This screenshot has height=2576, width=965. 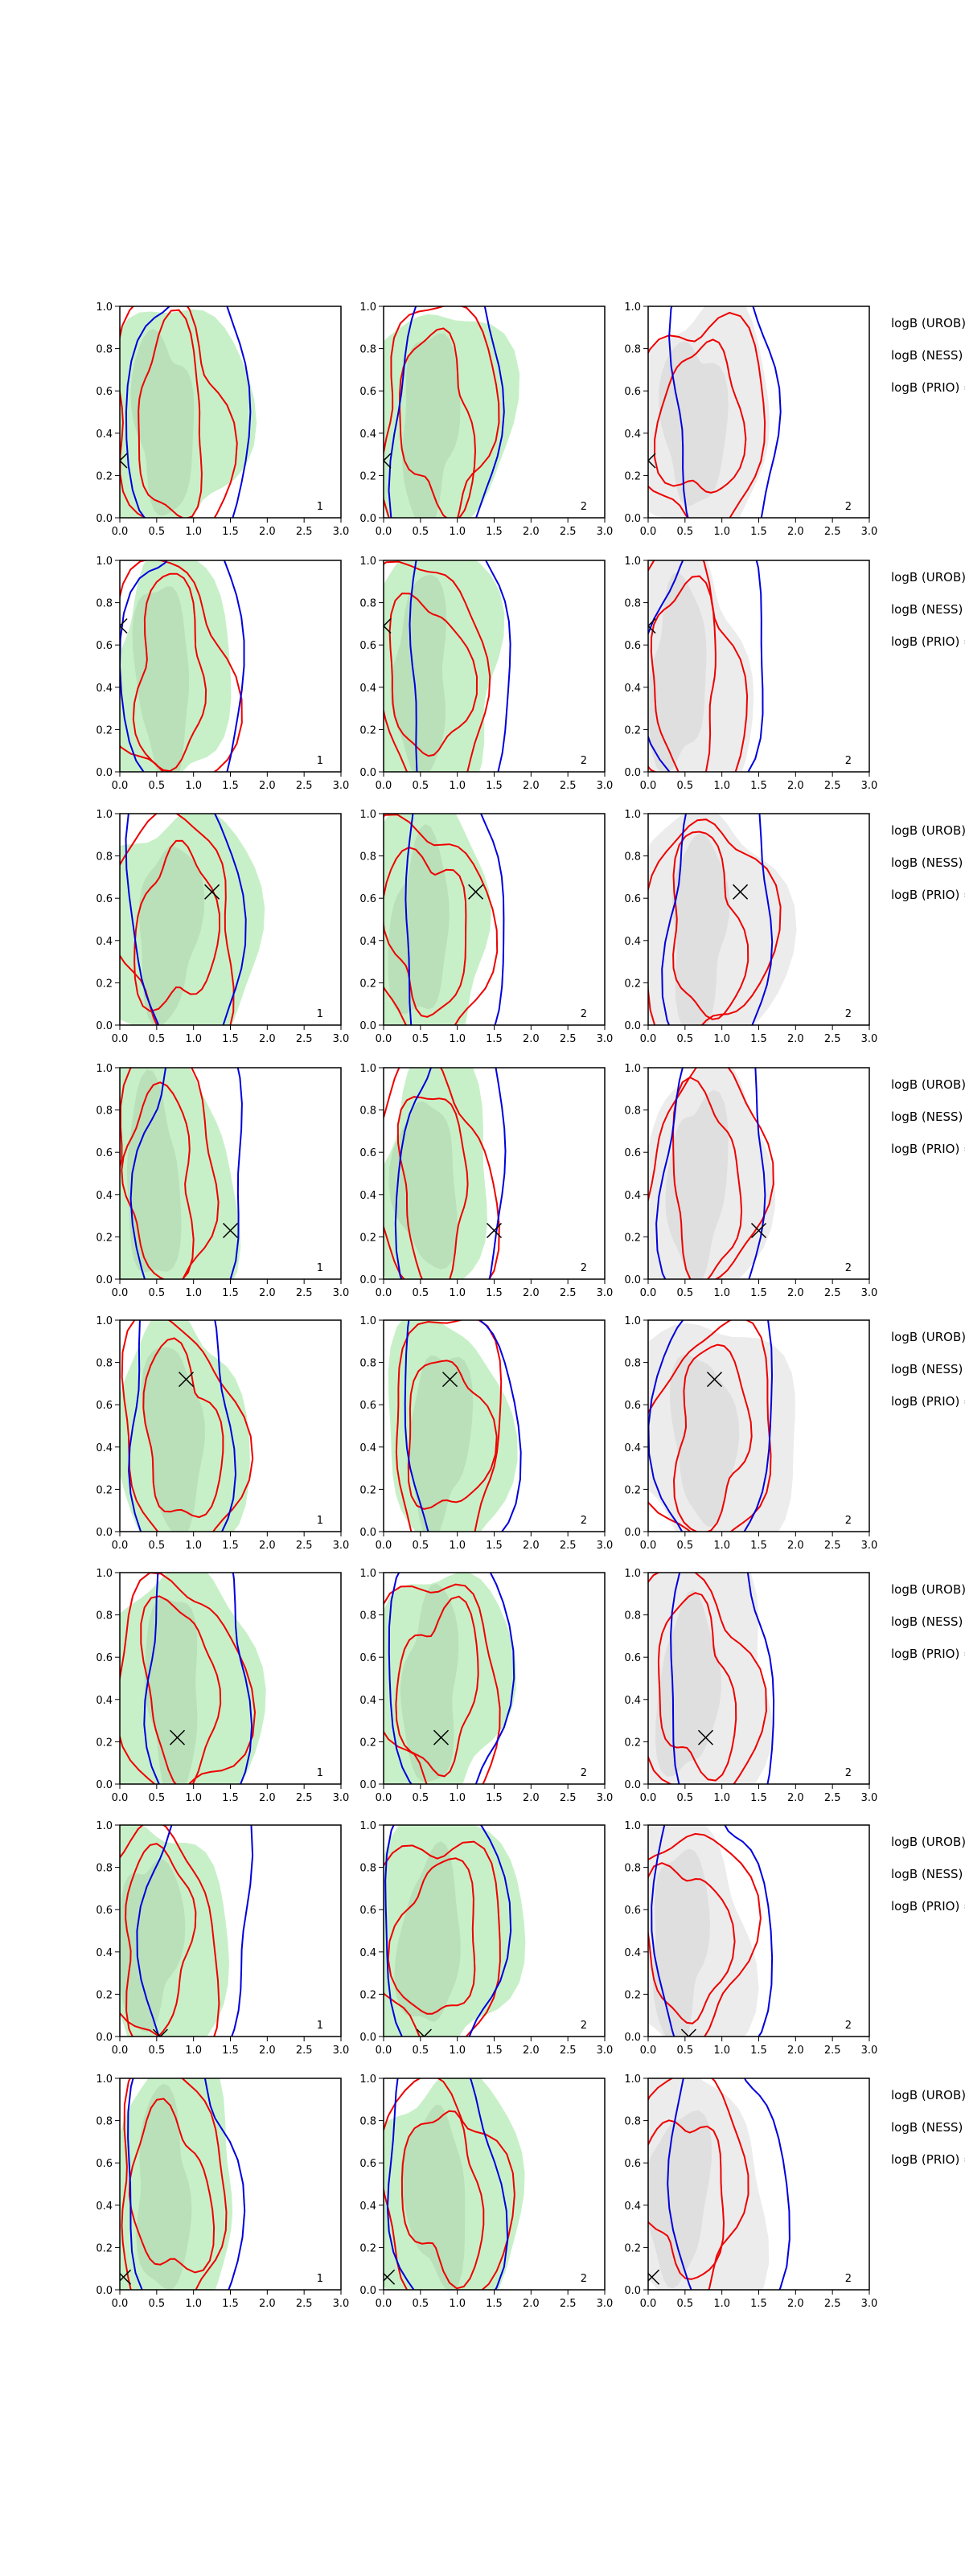 What do you see at coordinates (928, 863) in the screenshot?
I see `side-label: logB (NESS) =` at bounding box center [928, 863].